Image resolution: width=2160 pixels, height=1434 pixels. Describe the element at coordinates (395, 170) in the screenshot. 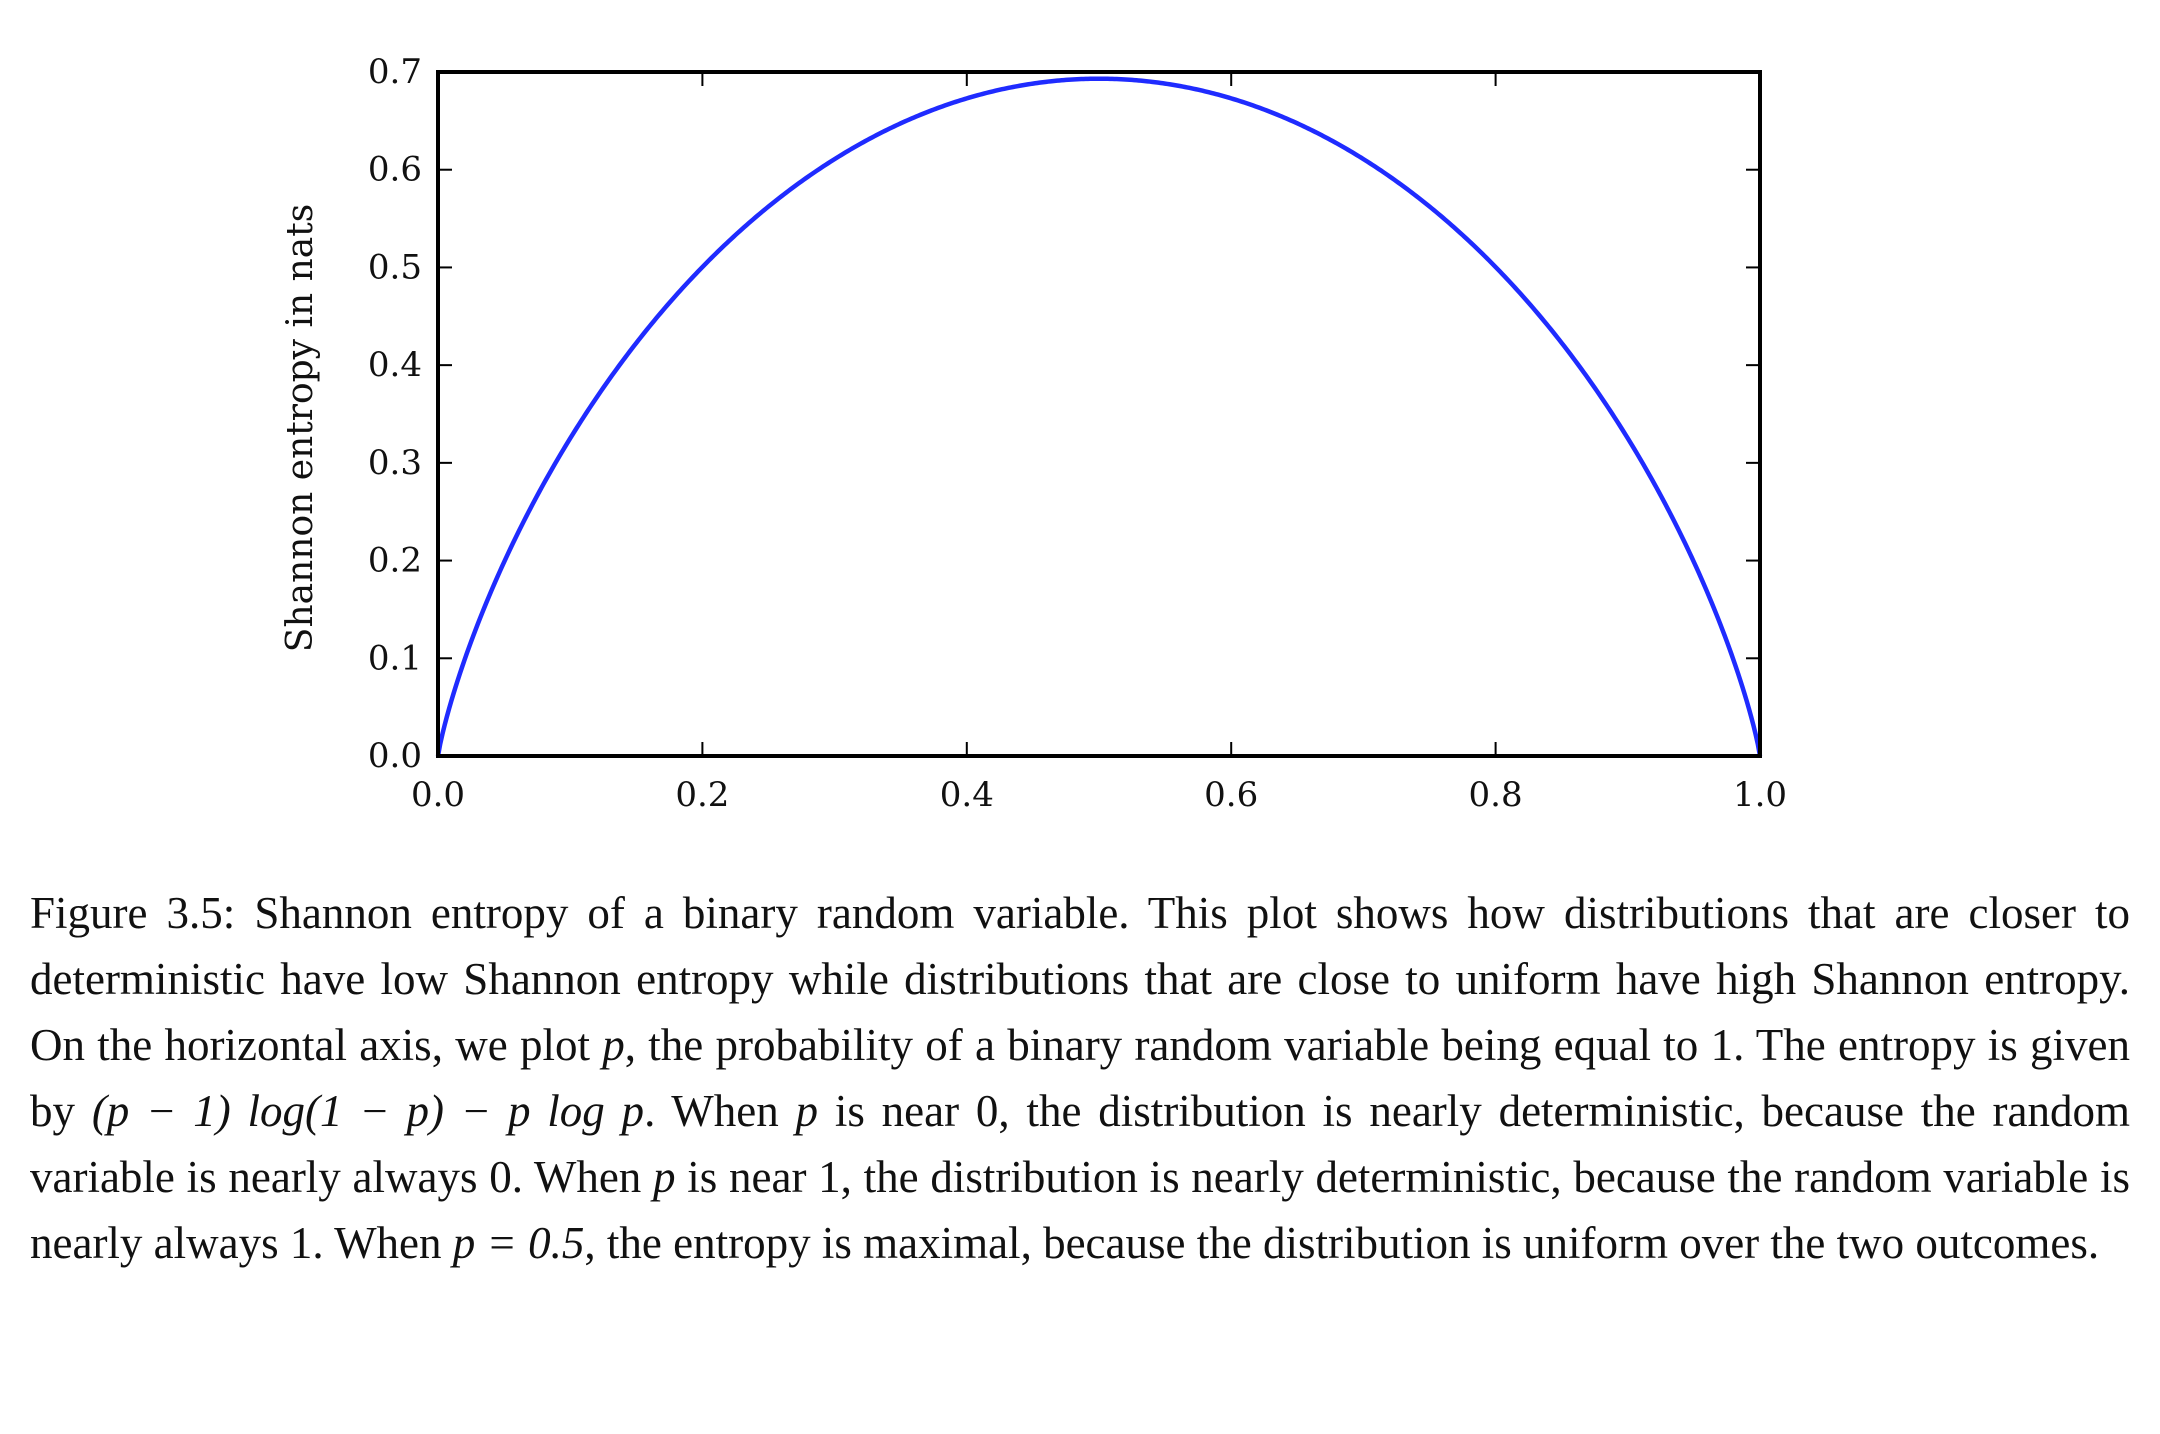

I see `y-tick-label: 0.6` at that location.